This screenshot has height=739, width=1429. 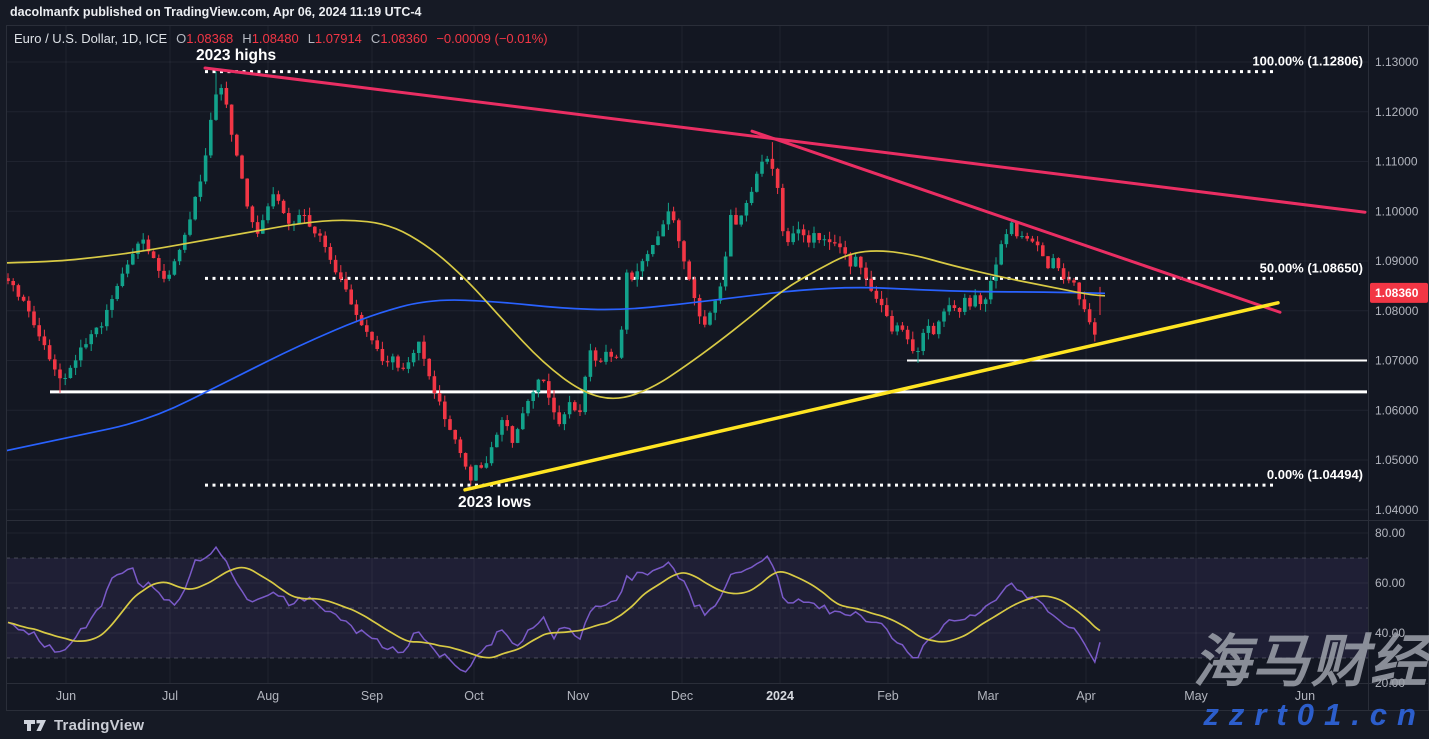 I want to click on time-tick-label: Jul, so click(x=170, y=696).